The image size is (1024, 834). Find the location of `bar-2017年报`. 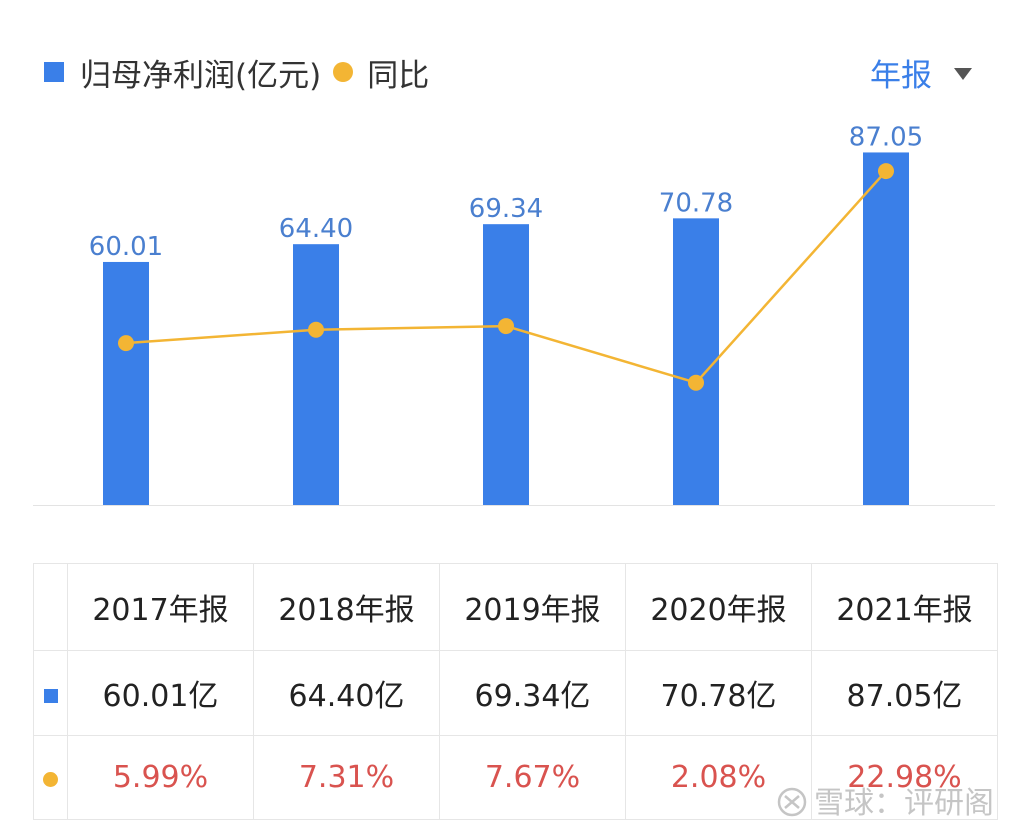

bar-2017年报 is located at coordinates (126, 383).